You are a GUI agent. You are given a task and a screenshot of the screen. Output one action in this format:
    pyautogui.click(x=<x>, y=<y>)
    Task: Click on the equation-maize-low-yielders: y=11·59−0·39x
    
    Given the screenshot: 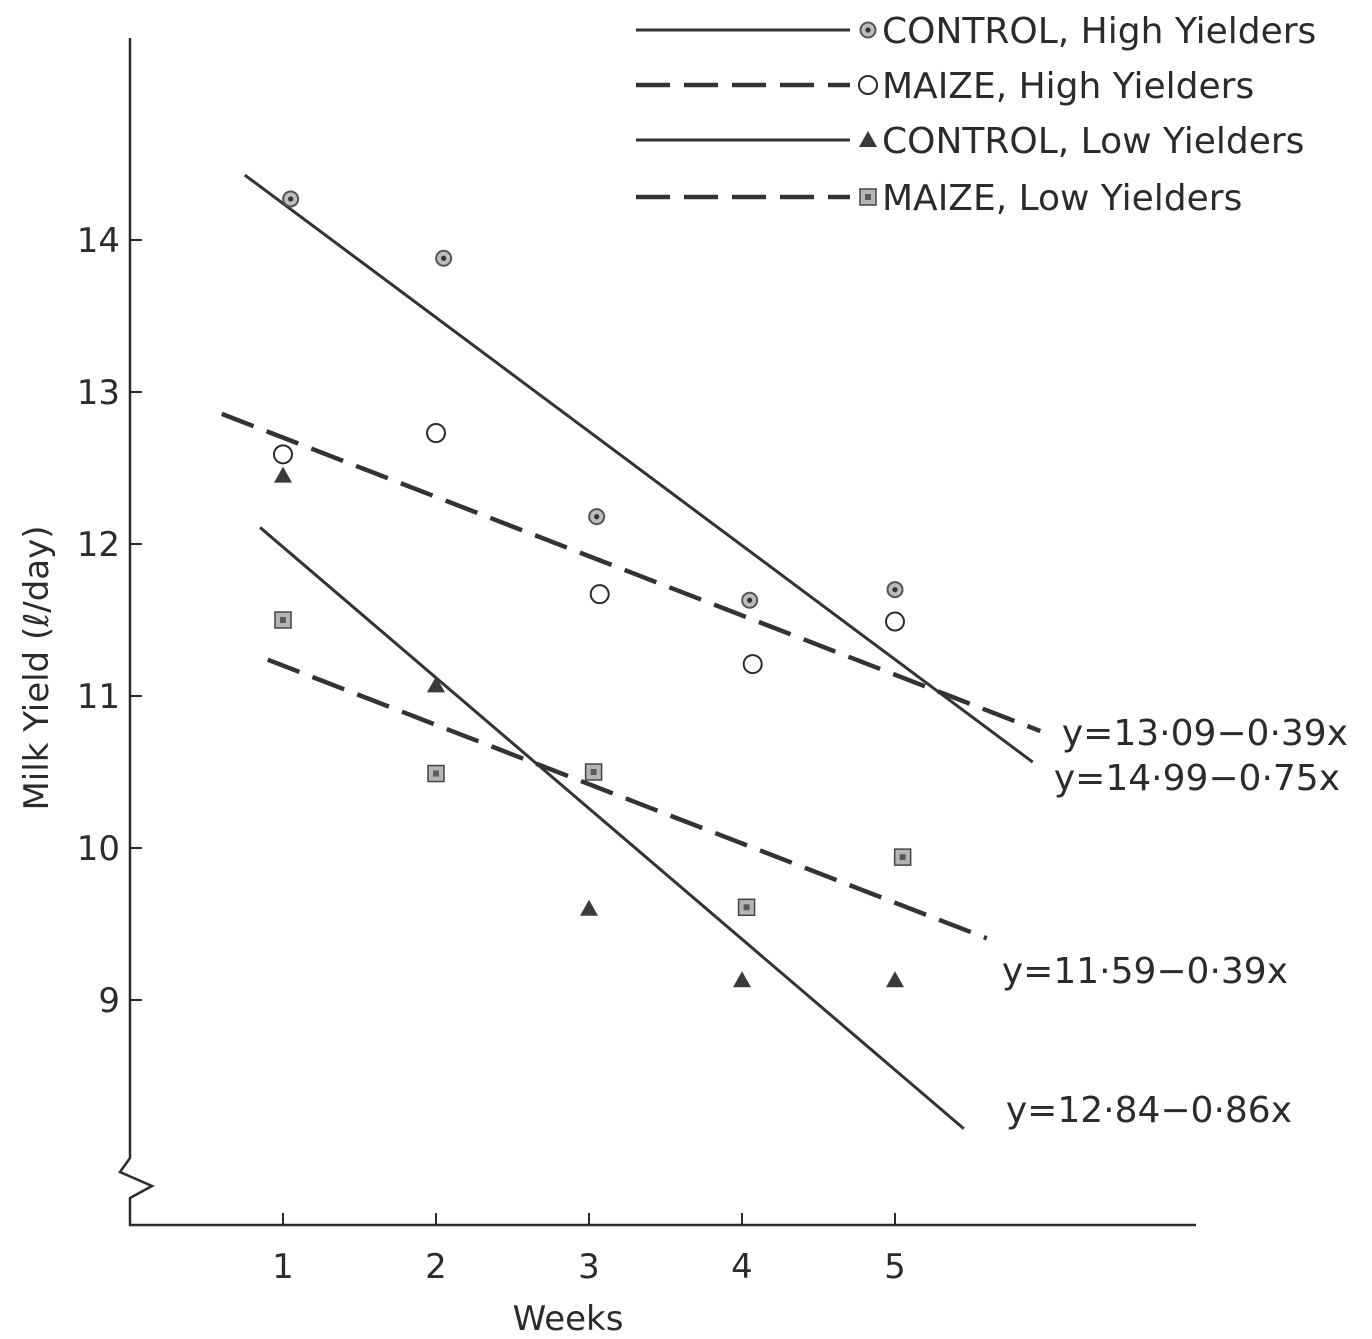 What is the action you would take?
    pyautogui.click(x=1145, y=971)
    